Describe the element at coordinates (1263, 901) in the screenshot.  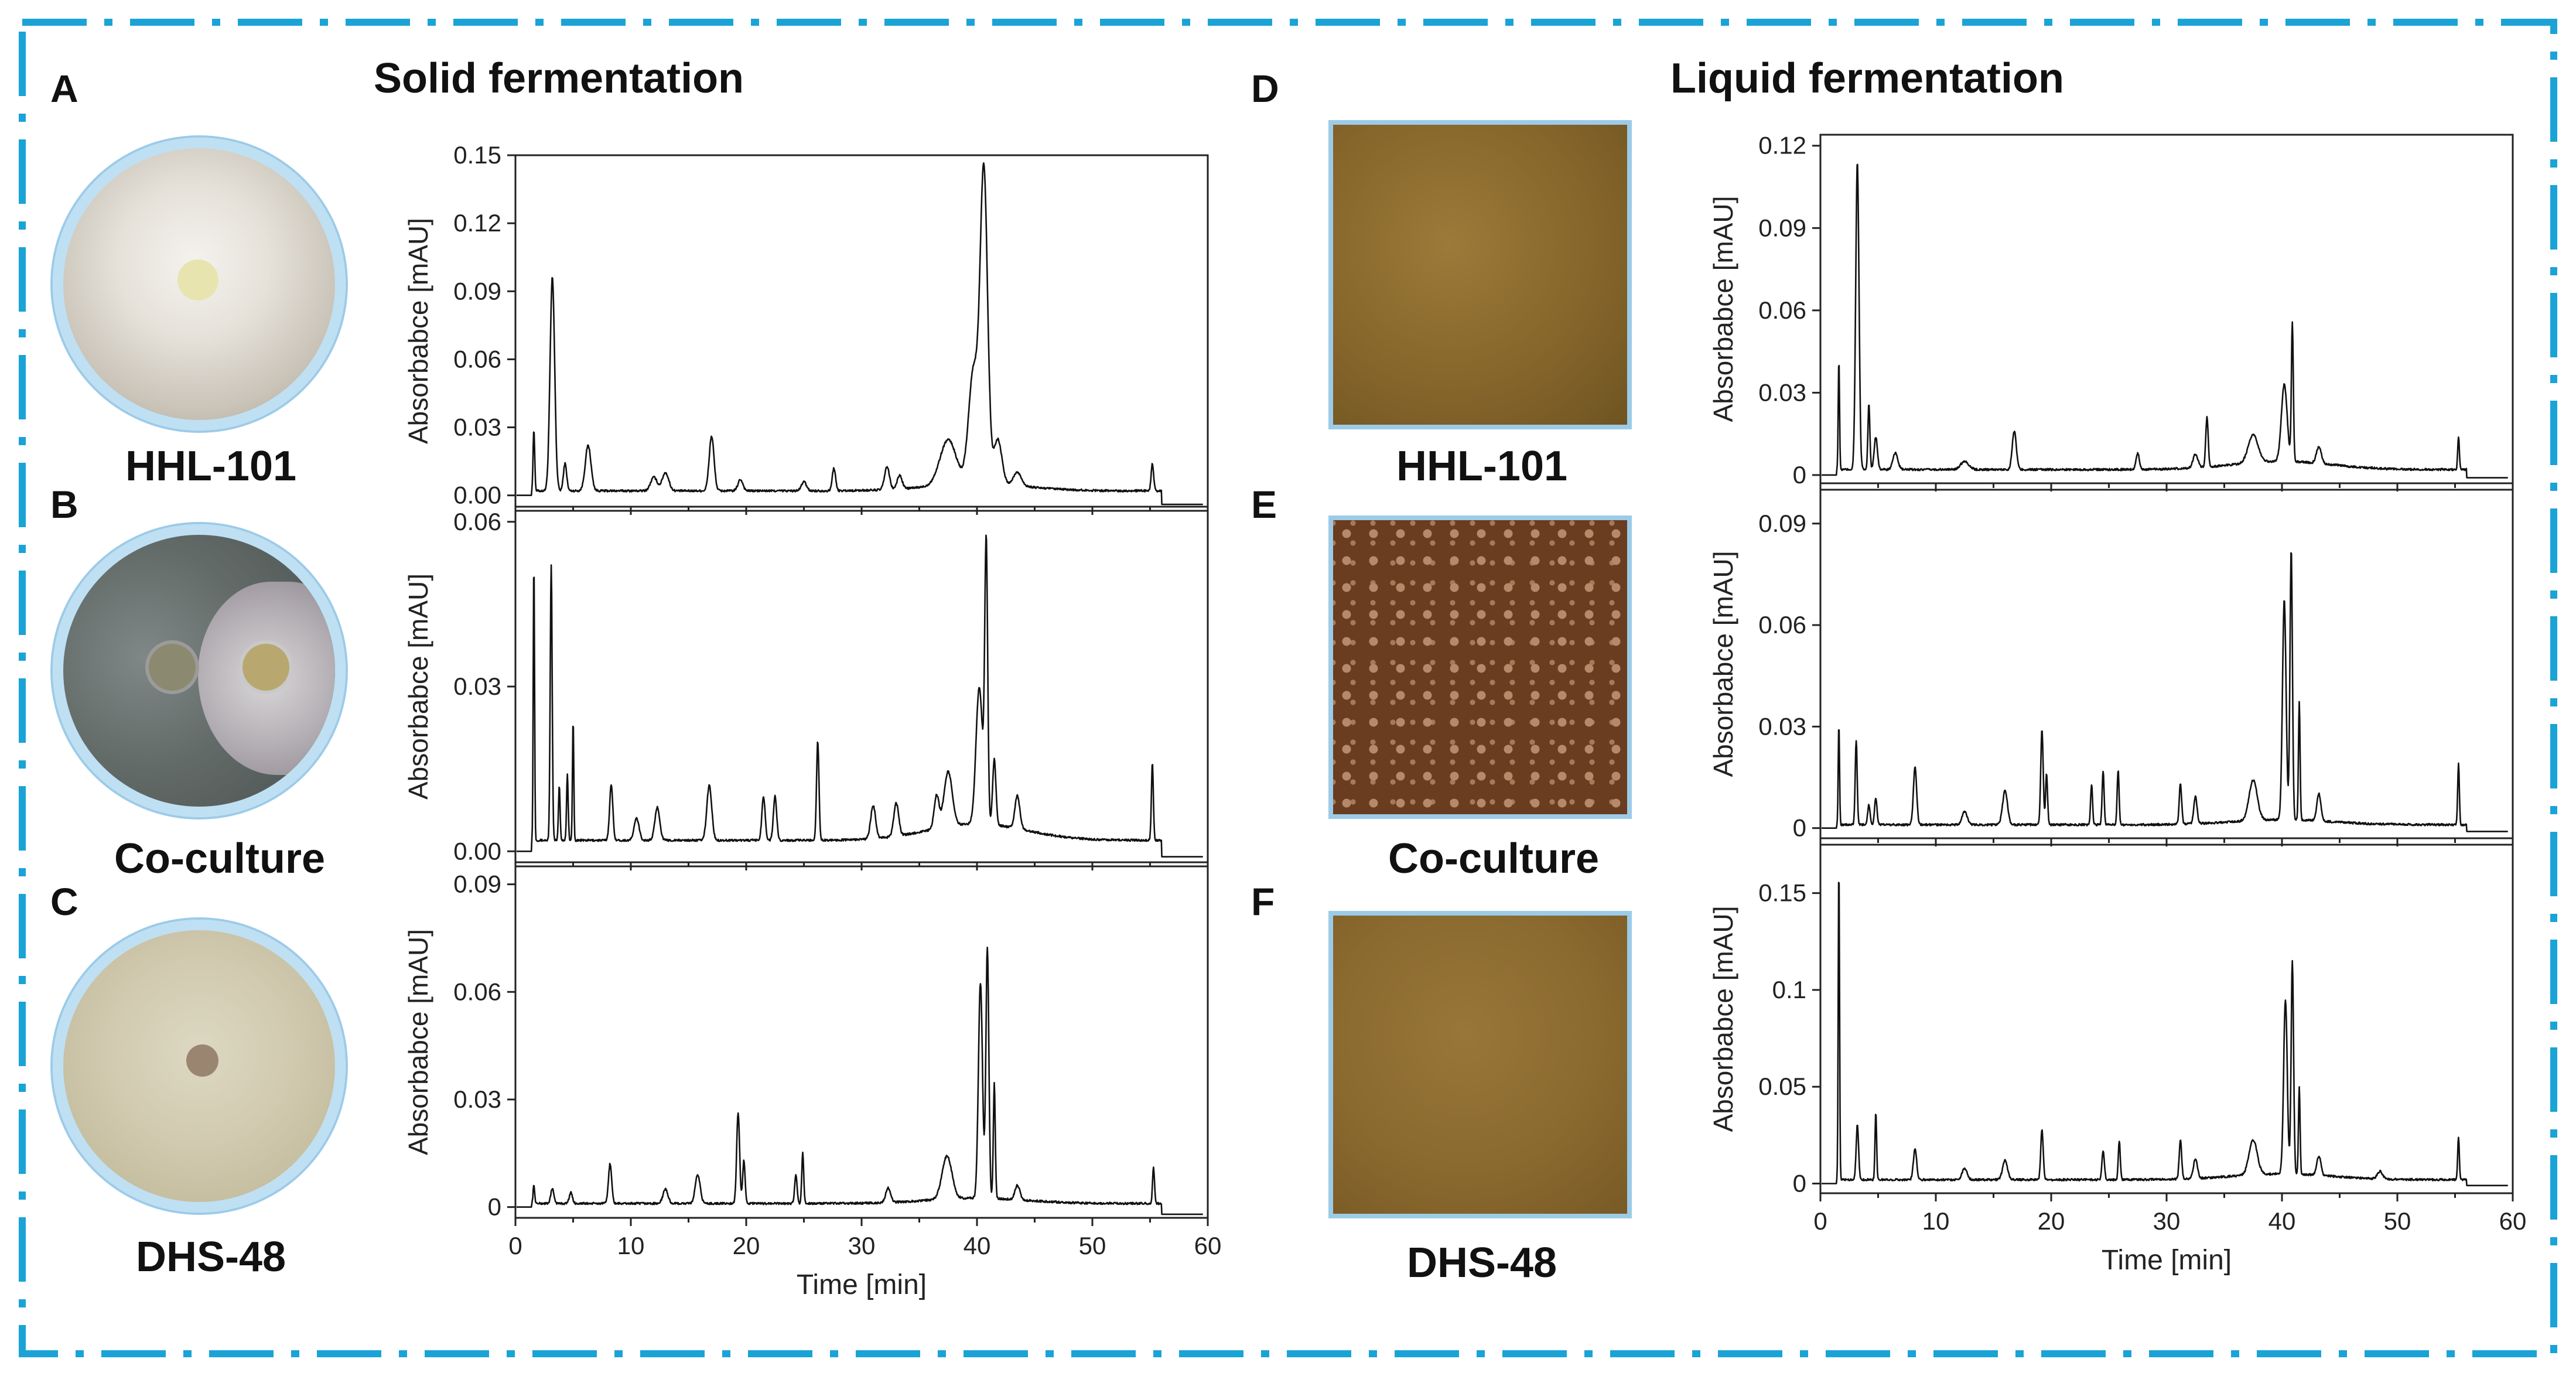
I see `panel-letter-f: F` at that location.